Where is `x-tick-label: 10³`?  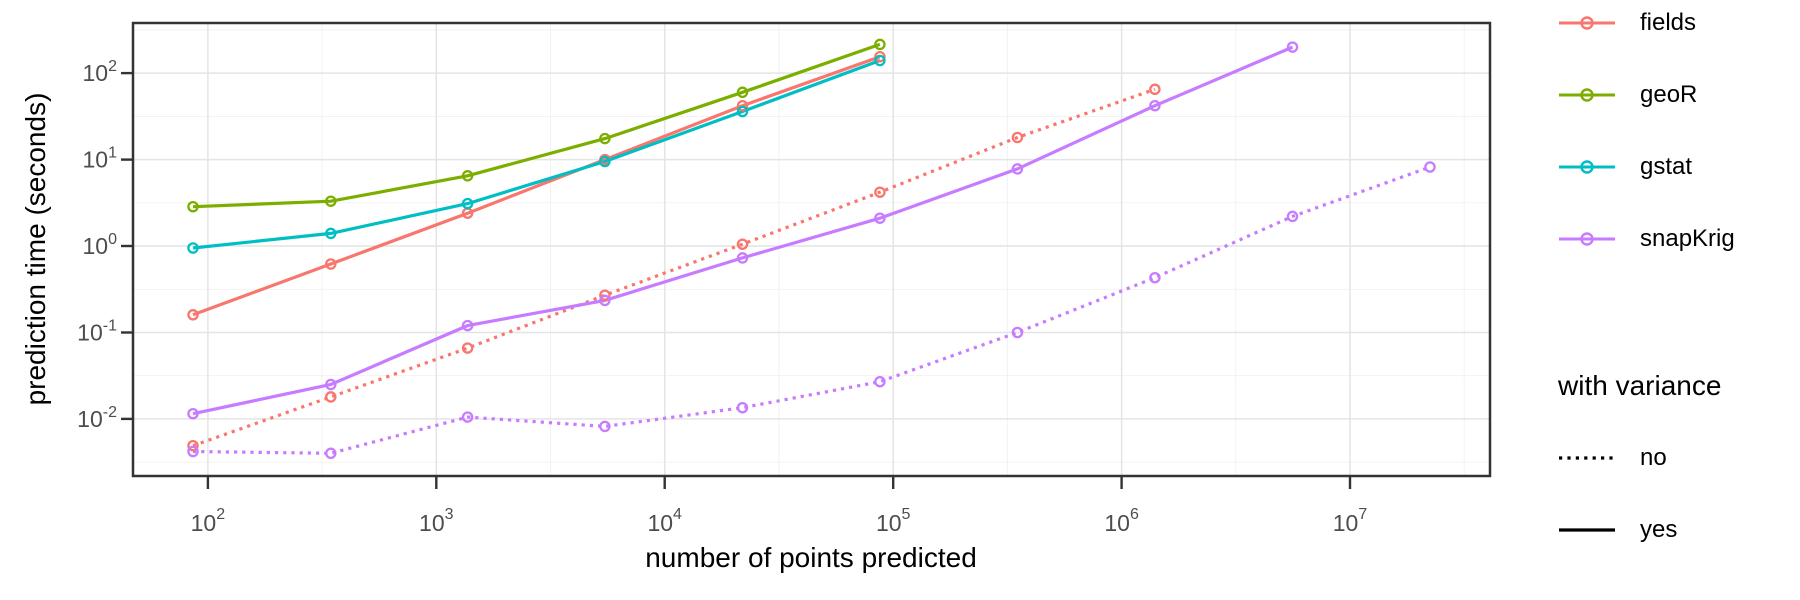
x-tick-label: 10³ is located at coordinates (436, 521).